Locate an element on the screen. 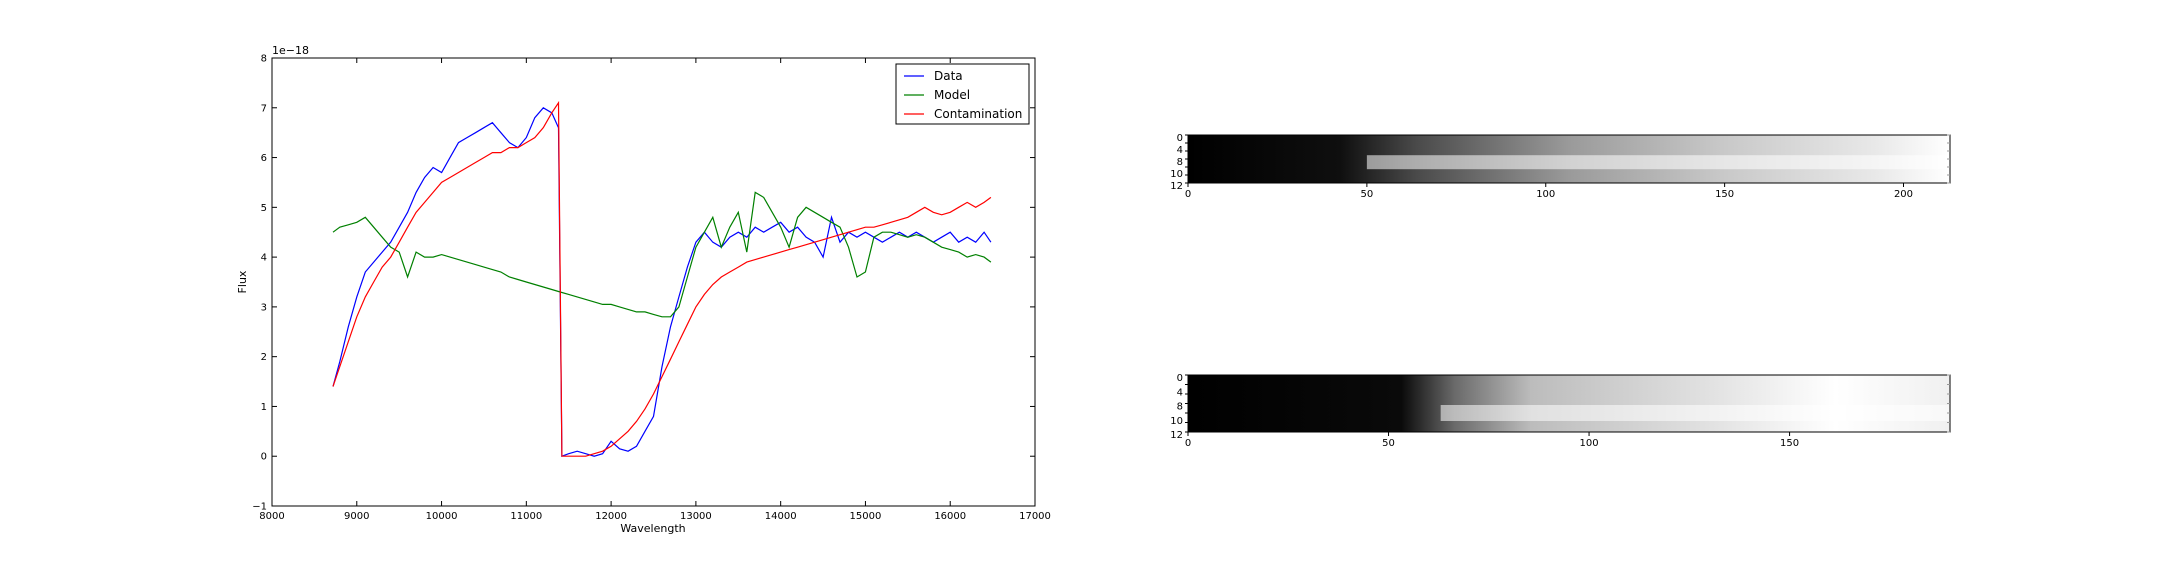 The height and width of the screenshot is (576, 2160). y-tick-label: 3 is located at coordinates (264, 307).